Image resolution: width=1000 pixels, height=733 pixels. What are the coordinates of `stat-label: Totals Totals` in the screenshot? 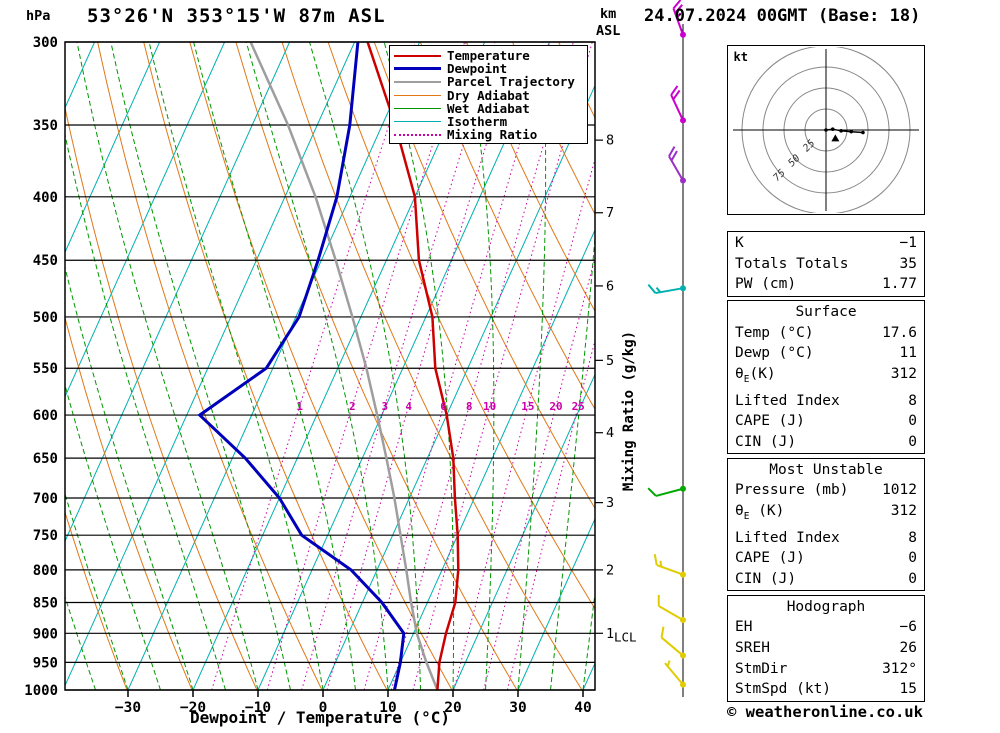 It's located at (792, 263).